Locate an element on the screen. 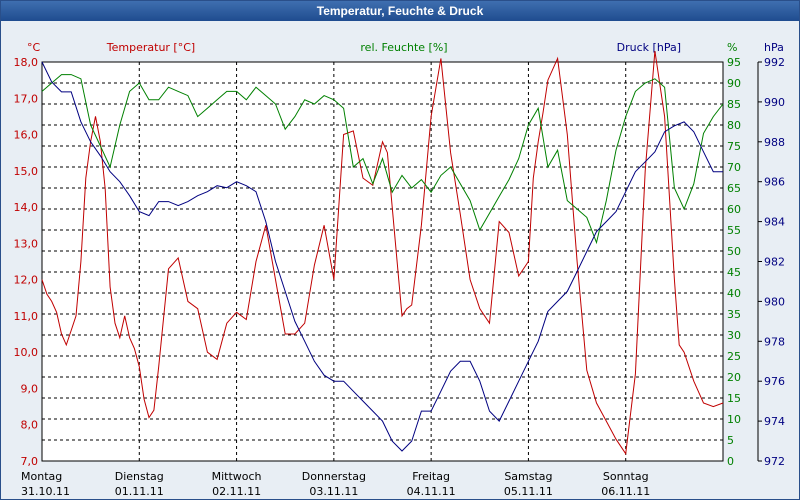 This screenshot has height=500, width=800. humidity-tick-label: 35 is located at coordinates (734, 314).